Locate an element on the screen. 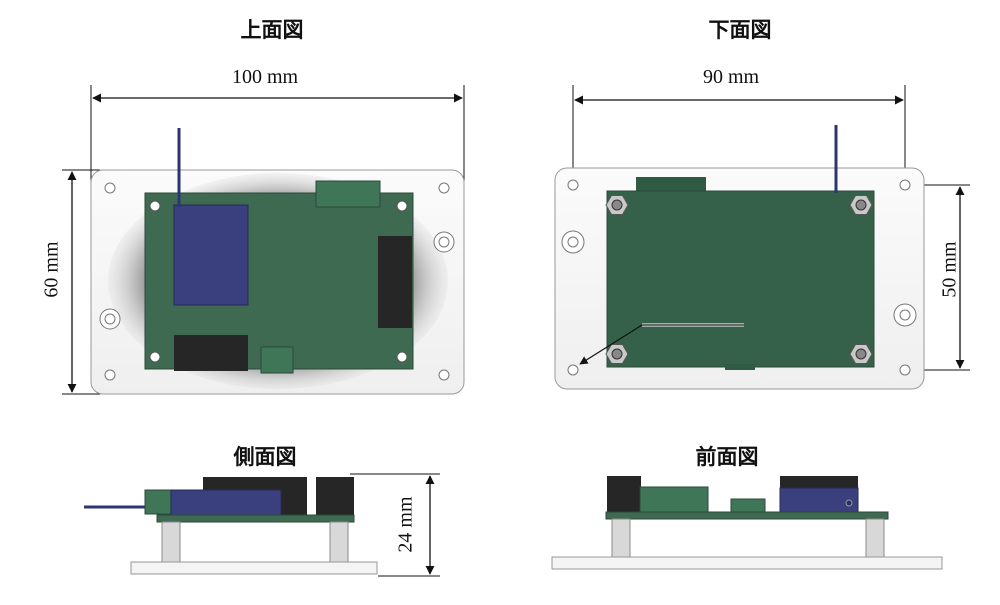  front-acrylic-plate is located at coordinates (747, 563).